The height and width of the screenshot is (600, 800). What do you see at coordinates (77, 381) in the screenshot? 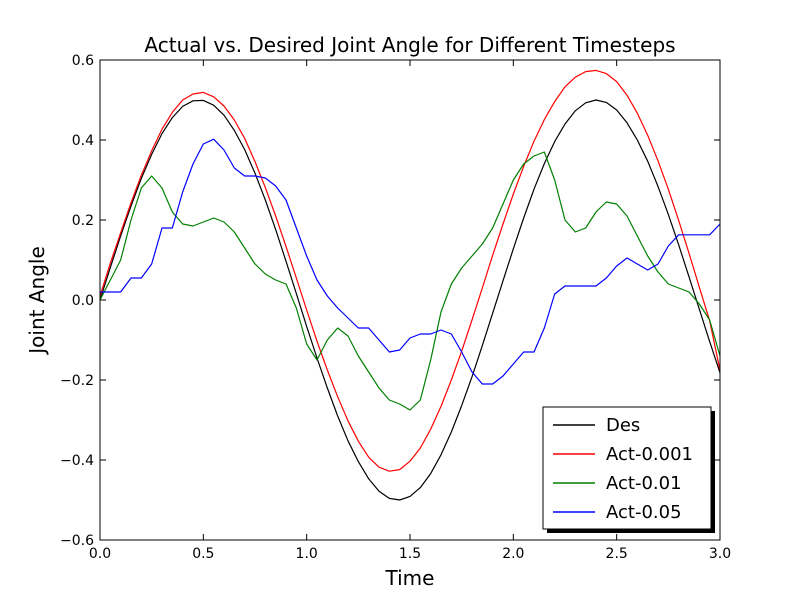
I see `y-tick-label: −0.2` at bounding box center [77, 381].